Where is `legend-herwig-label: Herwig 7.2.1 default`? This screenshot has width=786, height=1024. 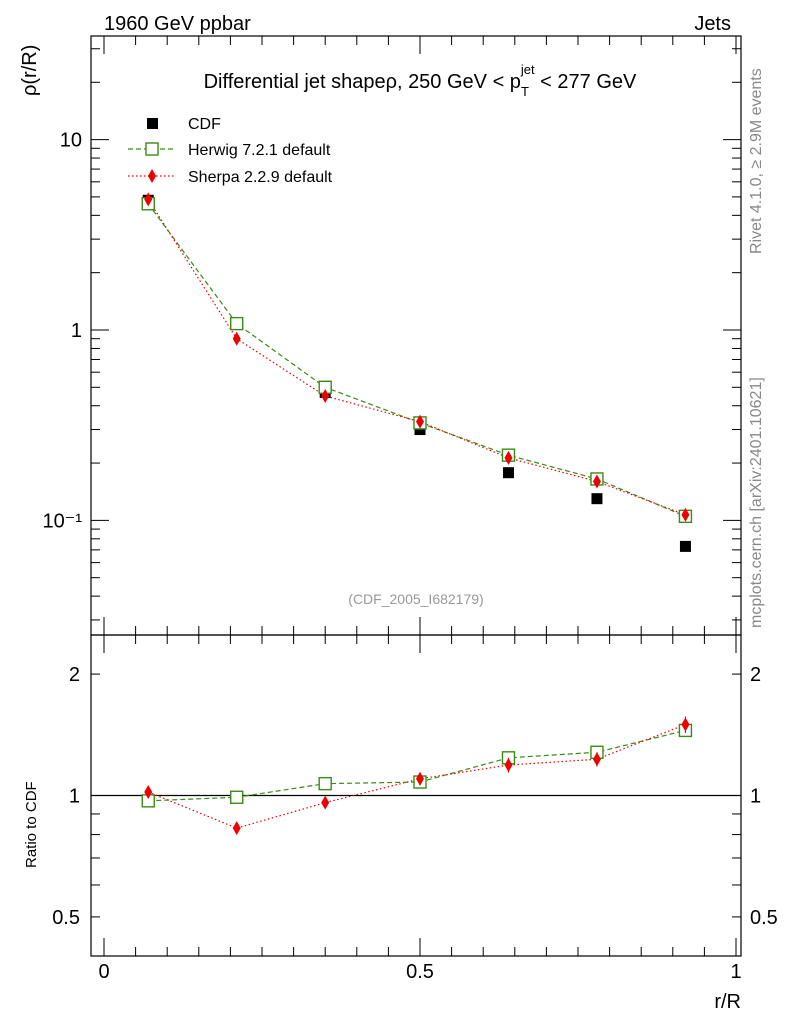
legend-herwig-label: Herwig 7.2.1 default is located at coordinates (259, 150).